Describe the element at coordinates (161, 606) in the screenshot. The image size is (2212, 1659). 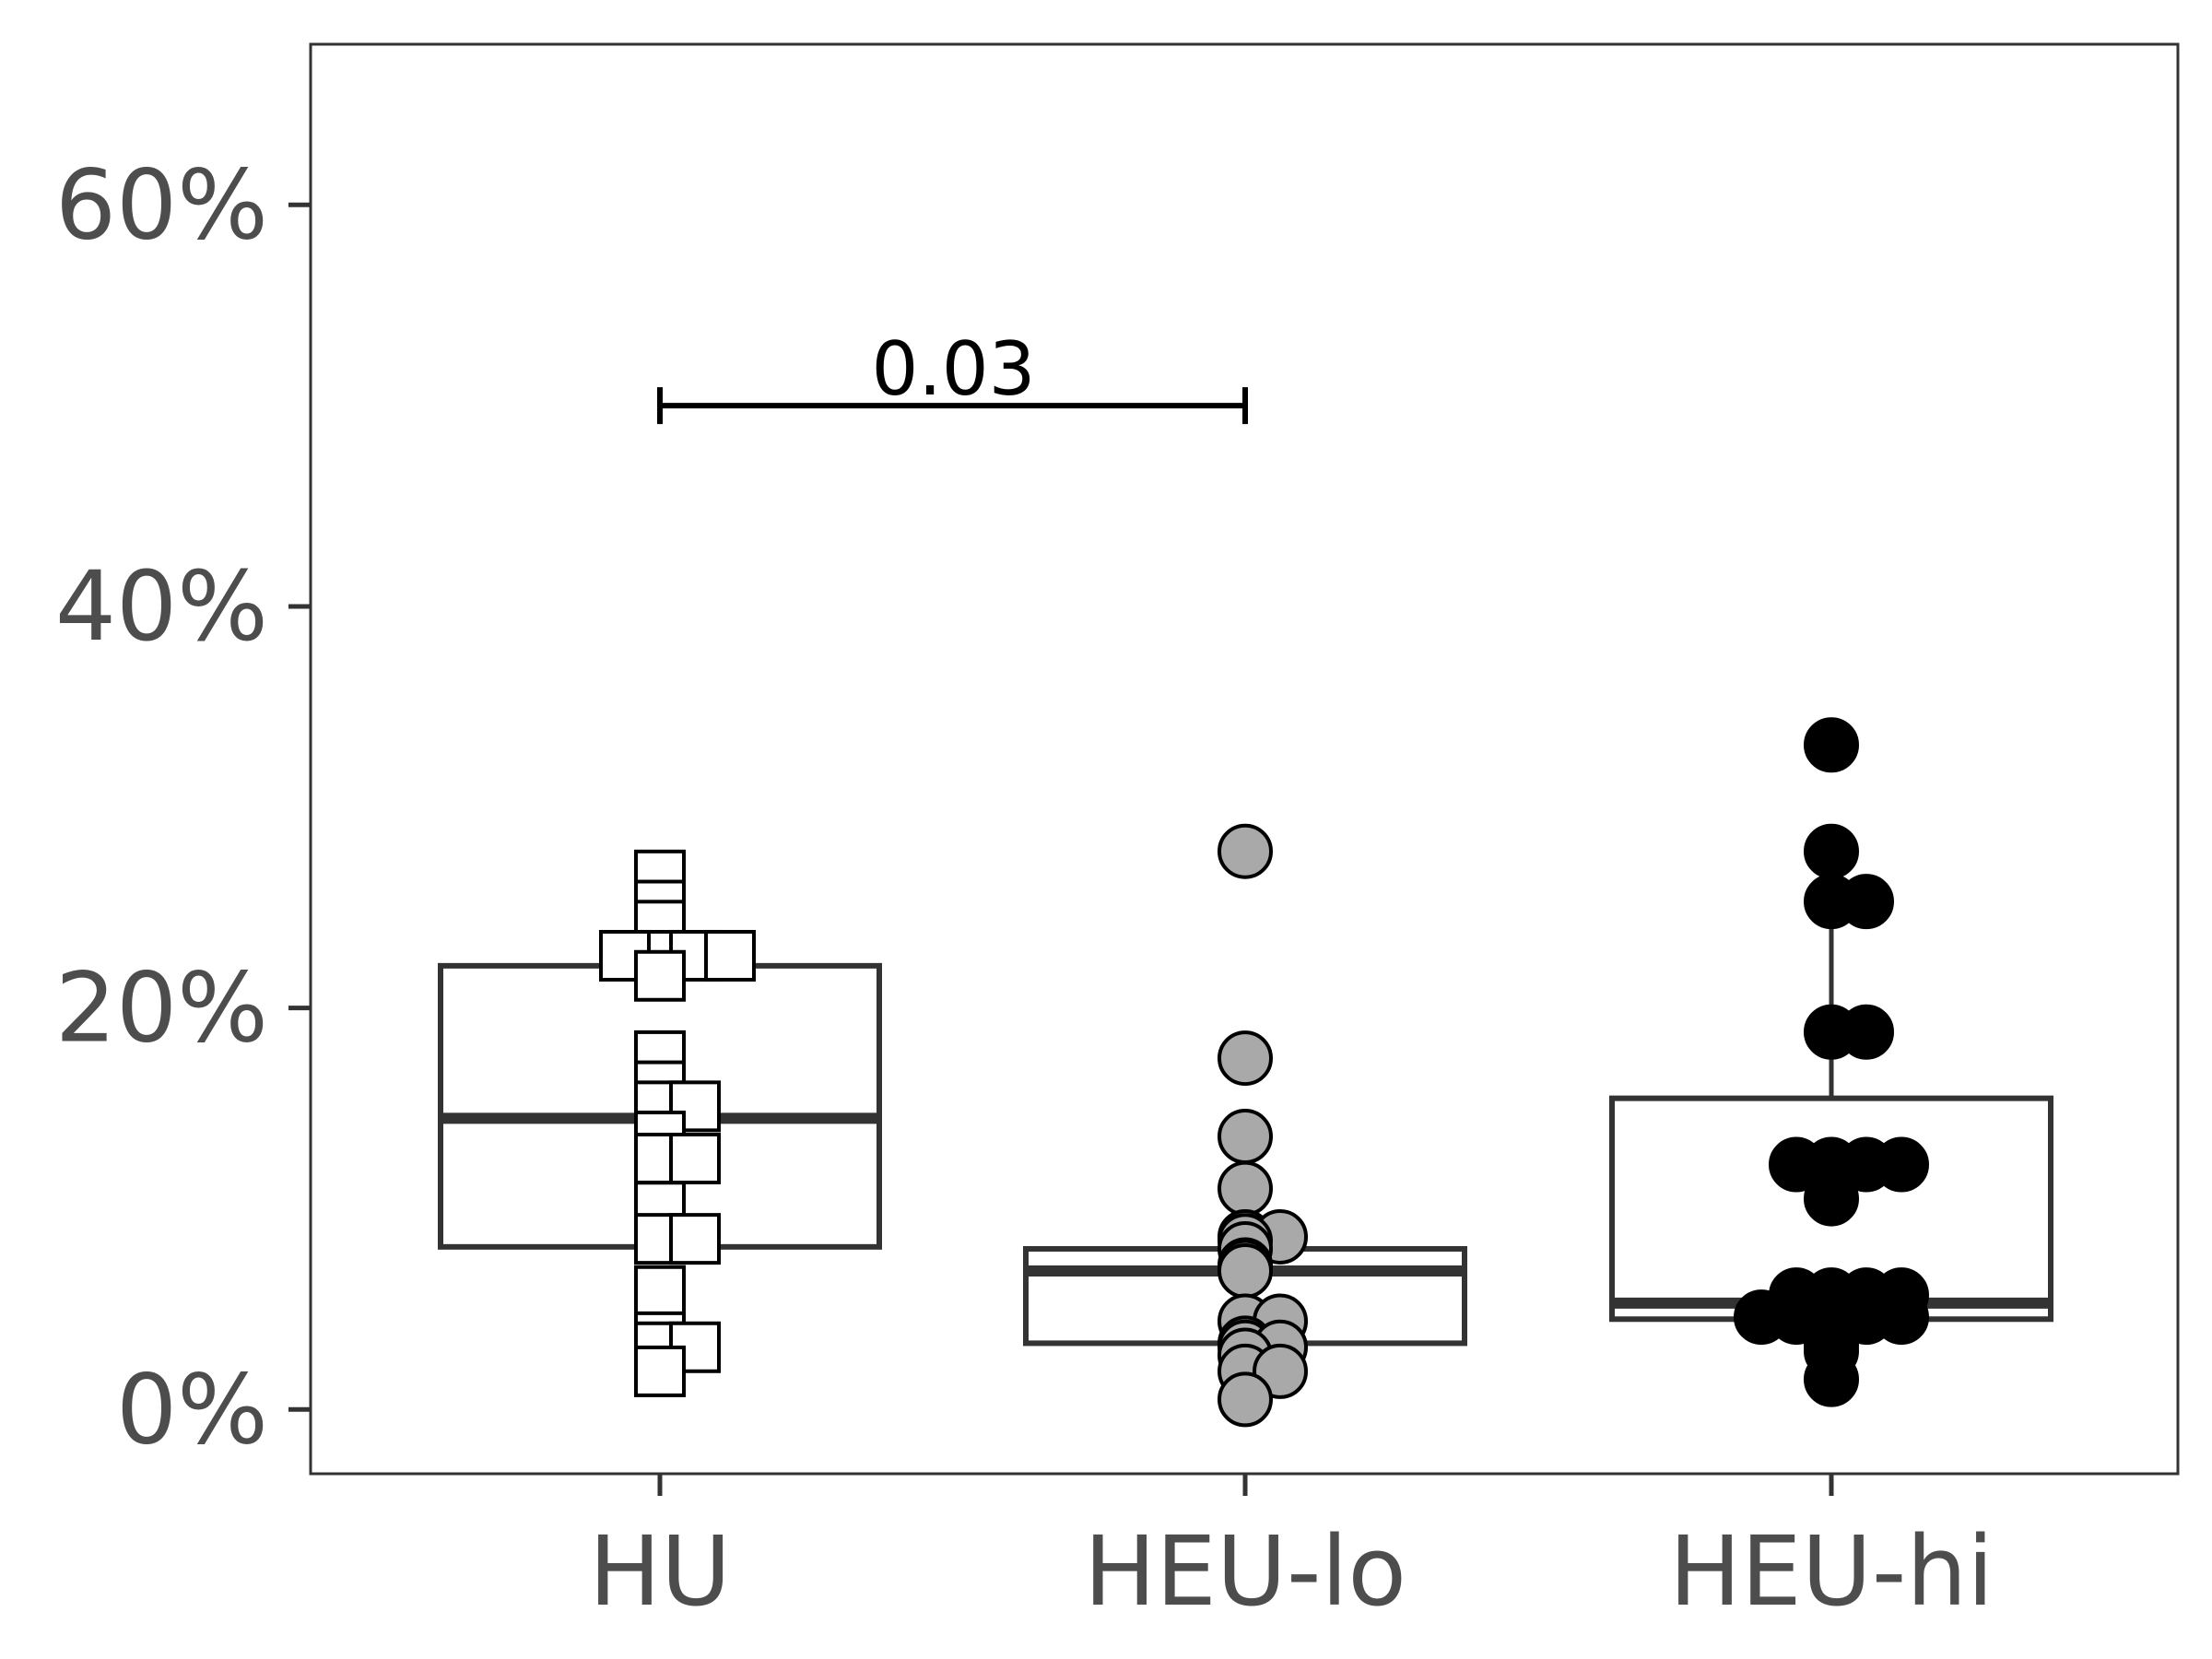
I see `y-tick-label: 40%` at that location.